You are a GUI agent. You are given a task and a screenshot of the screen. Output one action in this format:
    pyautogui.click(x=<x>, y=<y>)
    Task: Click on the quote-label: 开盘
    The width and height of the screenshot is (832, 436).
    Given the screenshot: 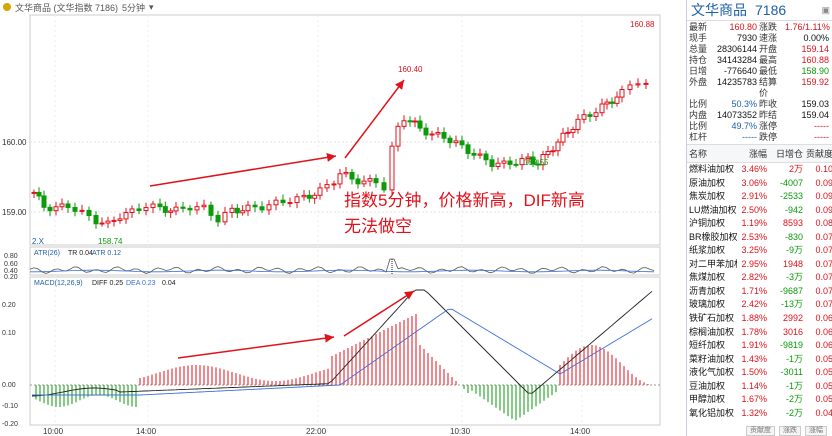 What is the action you would take?
    pyautogui.click(x=768, y=49)
    